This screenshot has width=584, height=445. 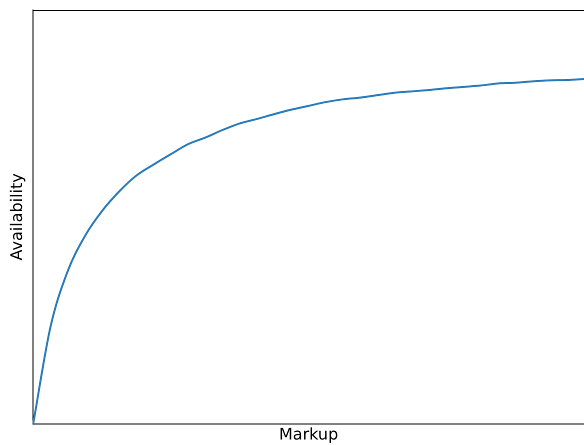 What do you see at coordinates (308, 434) in the screenshot?
I see `x-axis-title: Markup` at bounding box center [308, 434].